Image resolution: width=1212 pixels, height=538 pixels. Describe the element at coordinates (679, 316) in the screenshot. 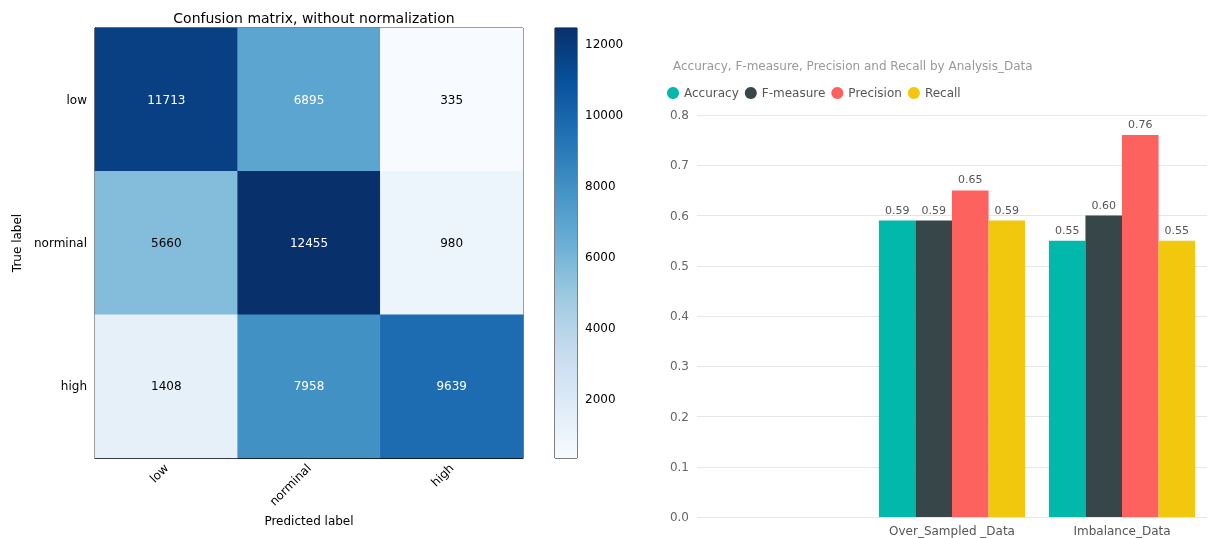

I see `y-tick-label: 0.4` at that location.